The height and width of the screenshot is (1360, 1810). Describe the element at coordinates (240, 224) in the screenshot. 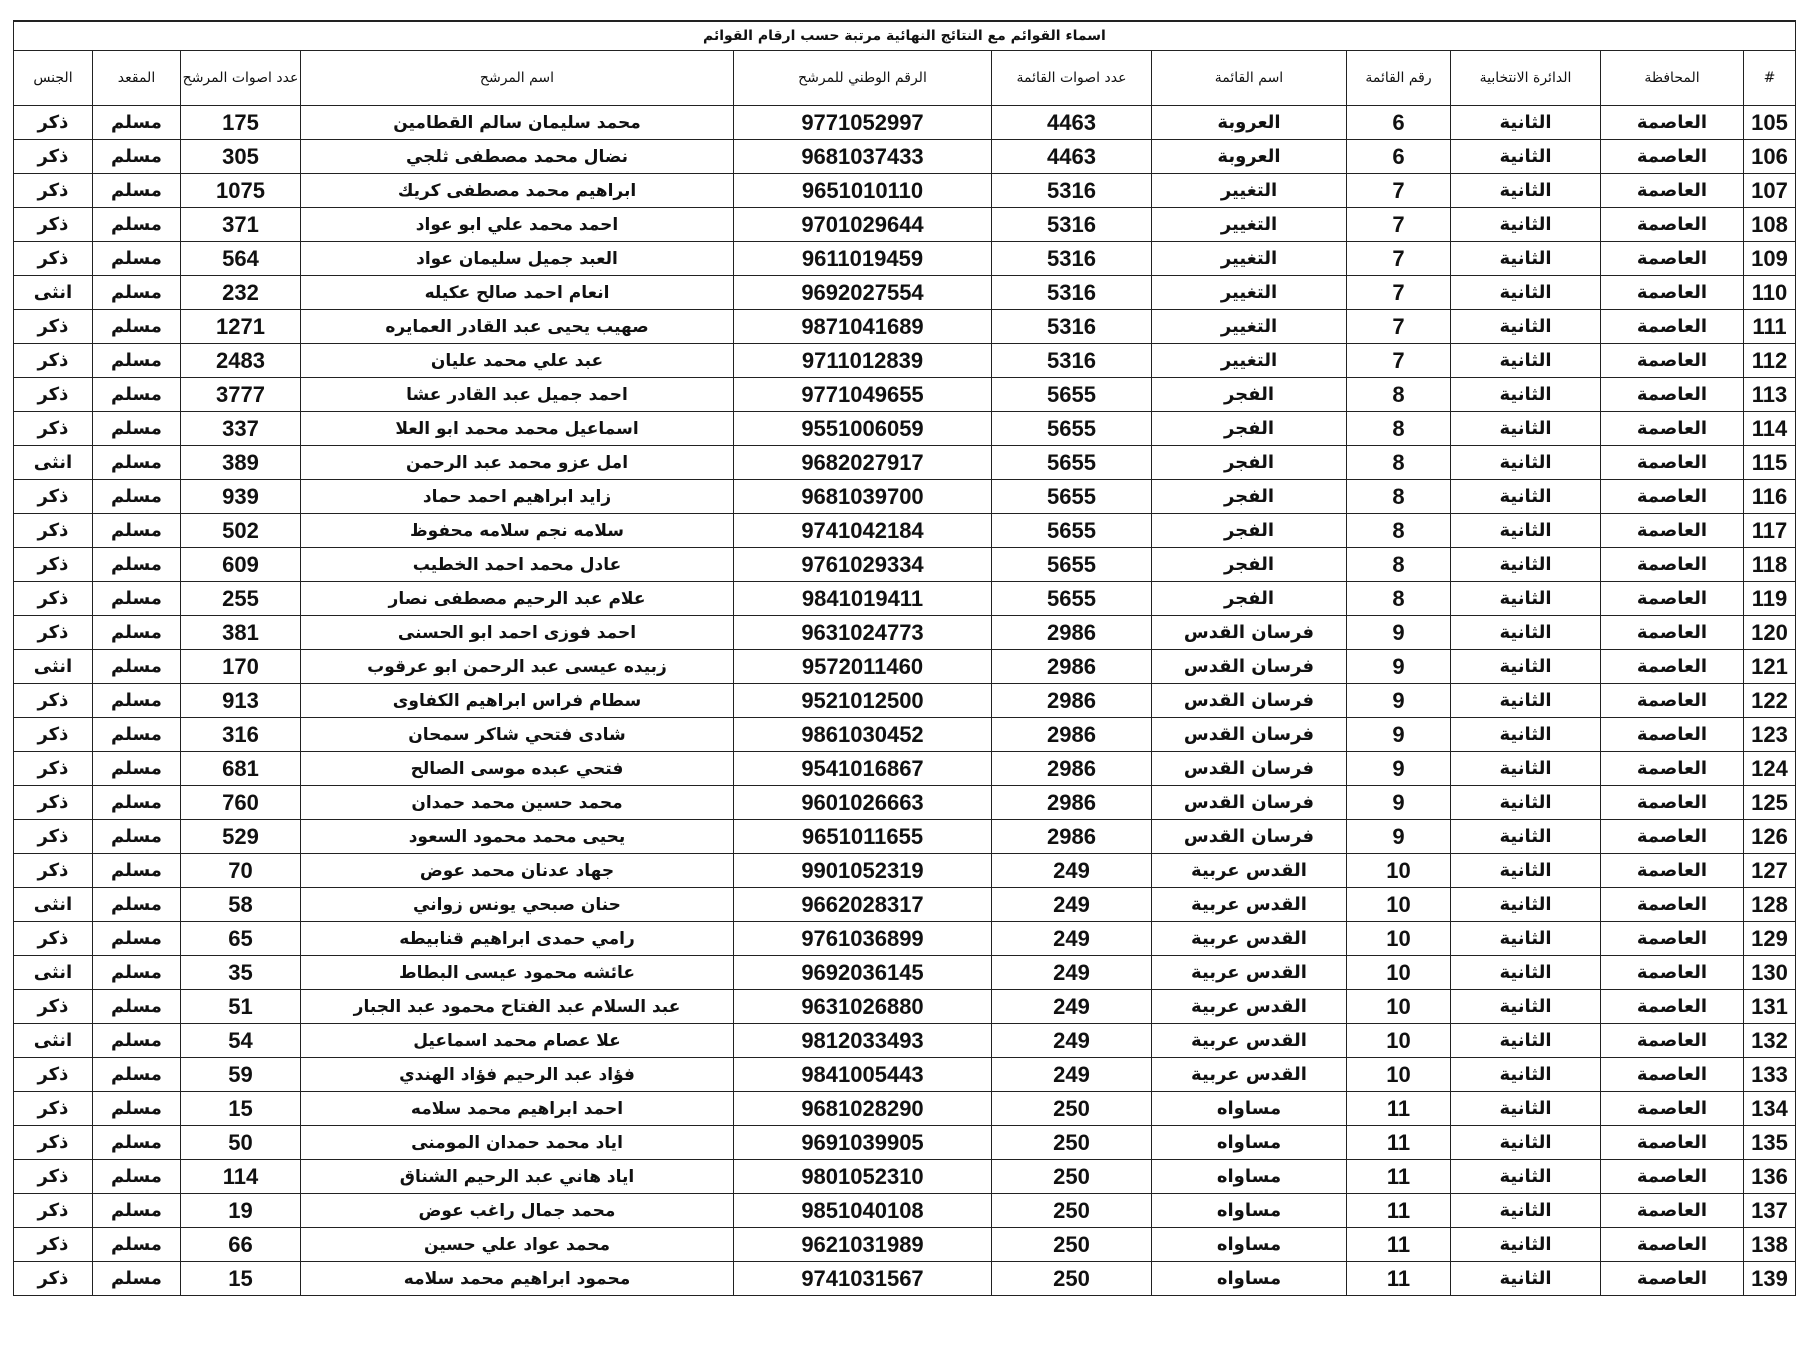

I see `table-cell: 371` at that location.